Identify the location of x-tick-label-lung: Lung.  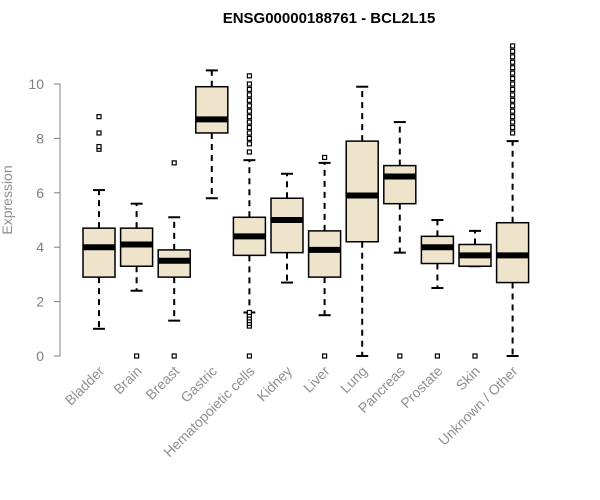
(353, 379).